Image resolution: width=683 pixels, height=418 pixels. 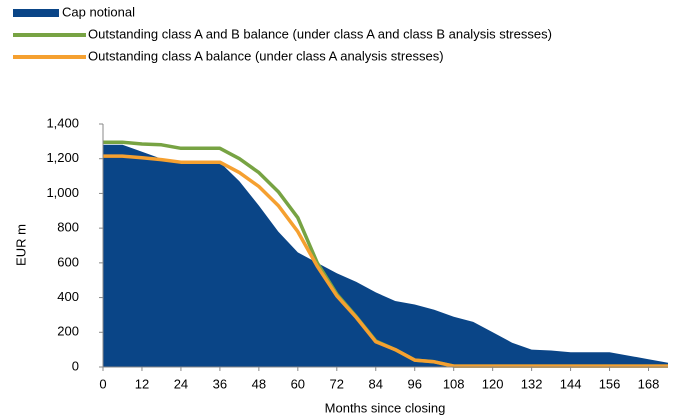 What do you see at coordinates (532, 383) in the screenshot?
I see `x-tick-label: 132` at bounding box center [532, 383].